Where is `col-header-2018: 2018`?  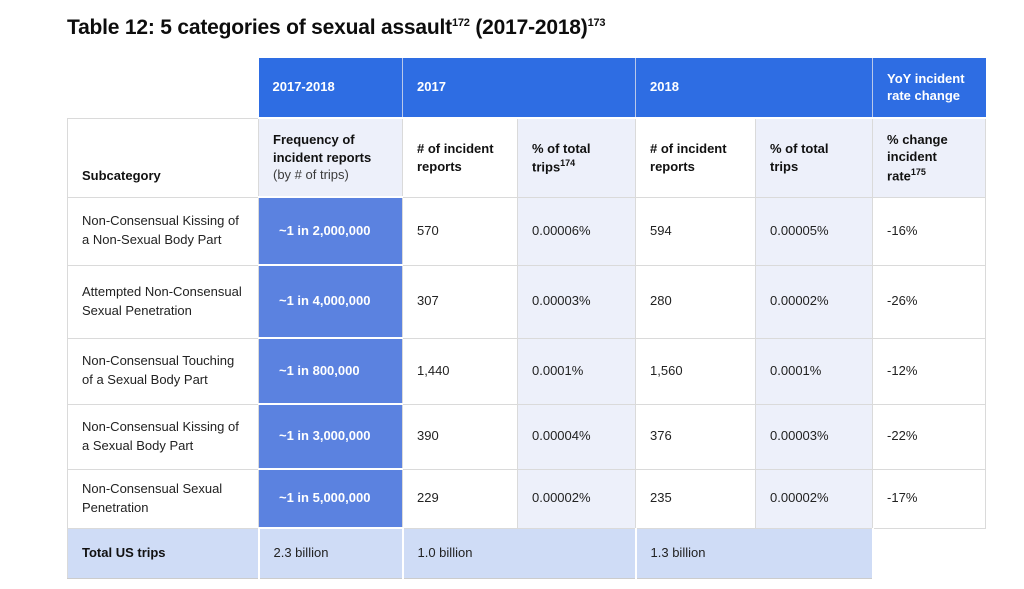
col-header-2018: 2018 is located at coordinates (754, 88).